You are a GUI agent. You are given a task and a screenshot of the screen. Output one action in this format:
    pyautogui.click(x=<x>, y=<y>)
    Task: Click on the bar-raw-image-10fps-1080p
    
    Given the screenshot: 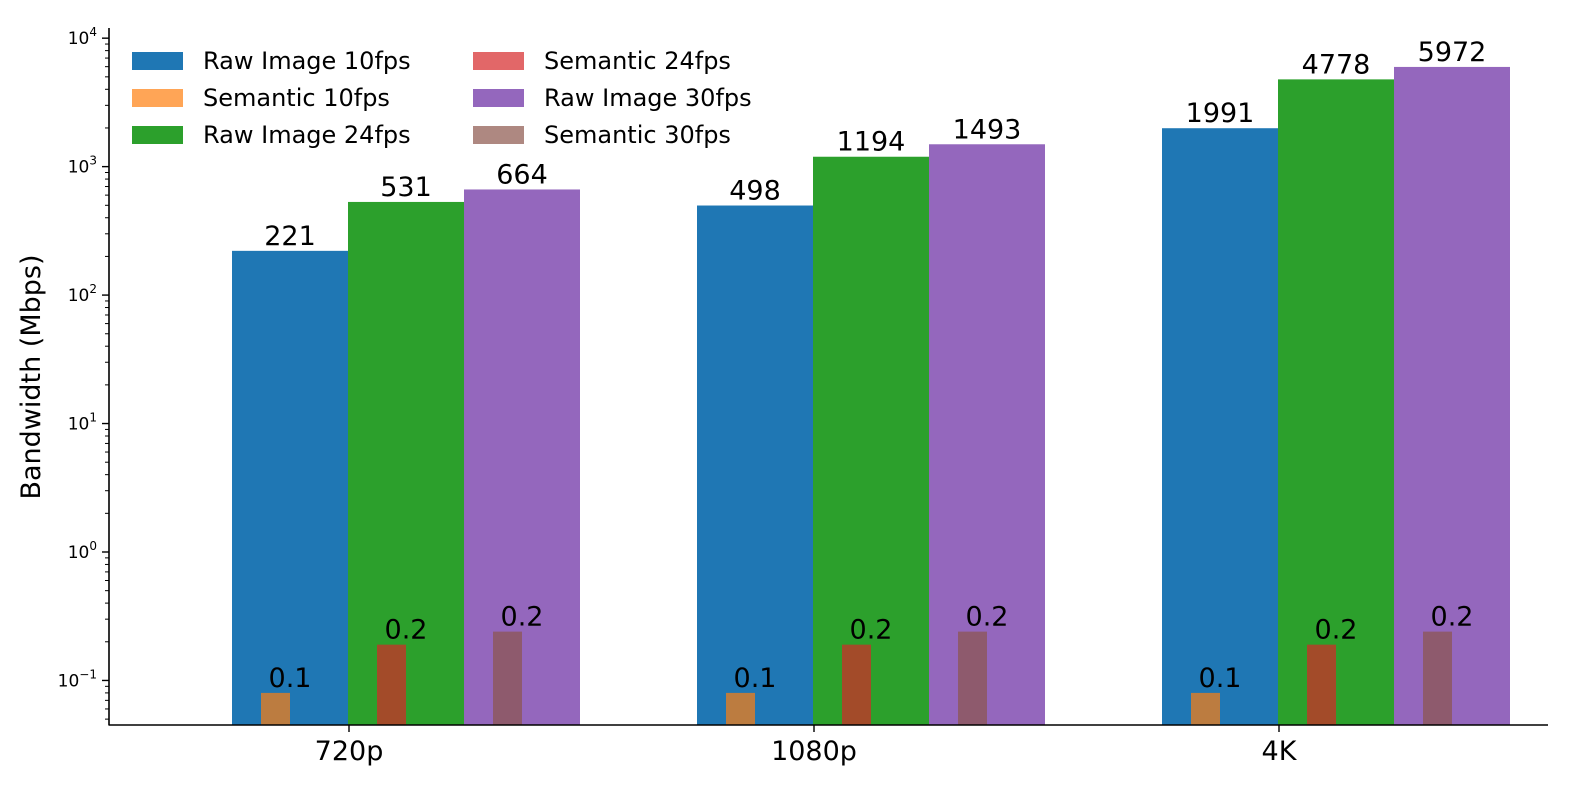 What is the action you would take?
    pyautogui.click(x=755, y=465)
    